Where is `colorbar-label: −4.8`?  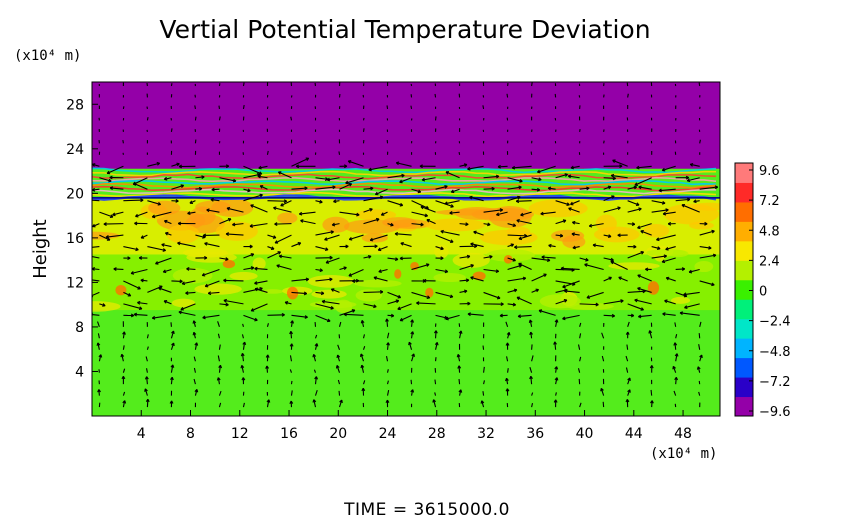
colorbar-label: −4.8 is located at coordinates (775, 352).